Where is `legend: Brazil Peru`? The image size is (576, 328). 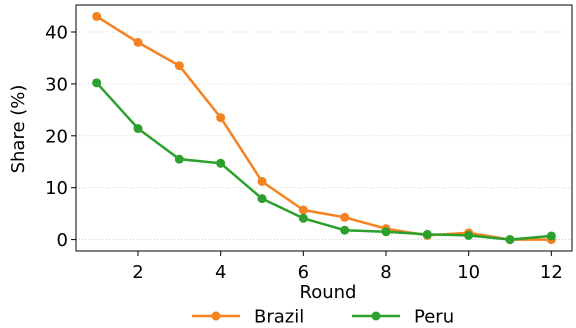
legend: Brazil Peru is located at coordinates (323, 317).